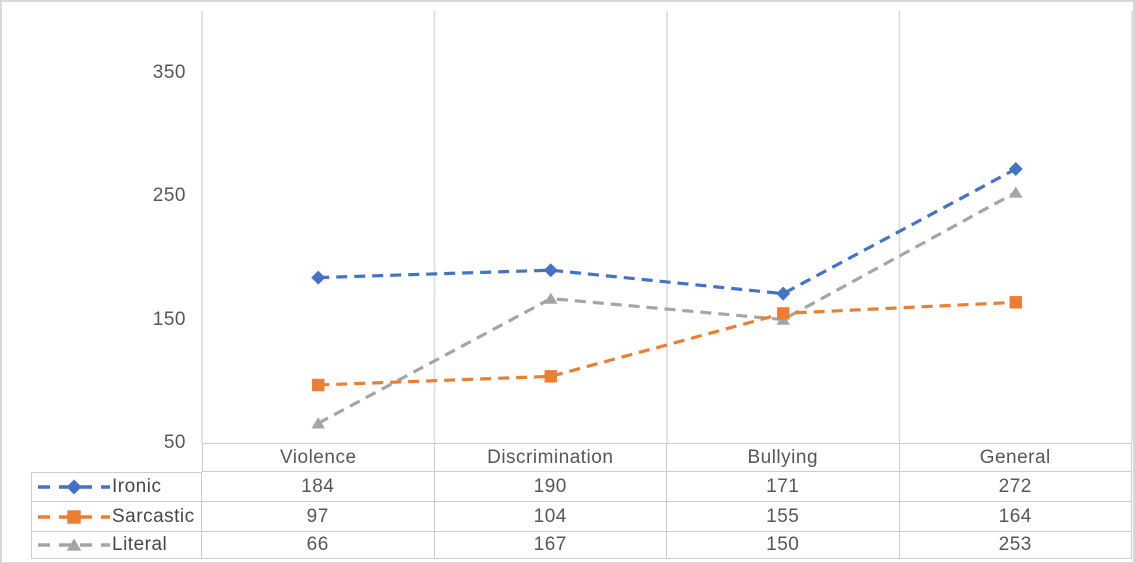  What do you see at coordinates (116, 457) in the screenshot?
I see `table-corner-spacer` at bounding box center [116, 457].